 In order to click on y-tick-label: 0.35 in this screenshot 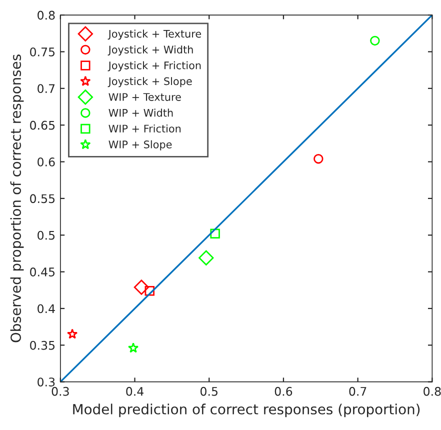, I will do `click(42, 345)`.